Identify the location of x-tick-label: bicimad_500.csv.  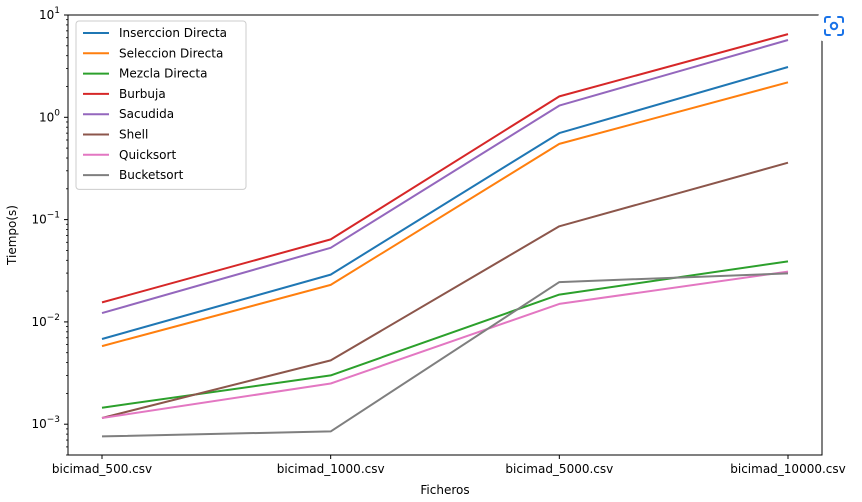
(102, 469).